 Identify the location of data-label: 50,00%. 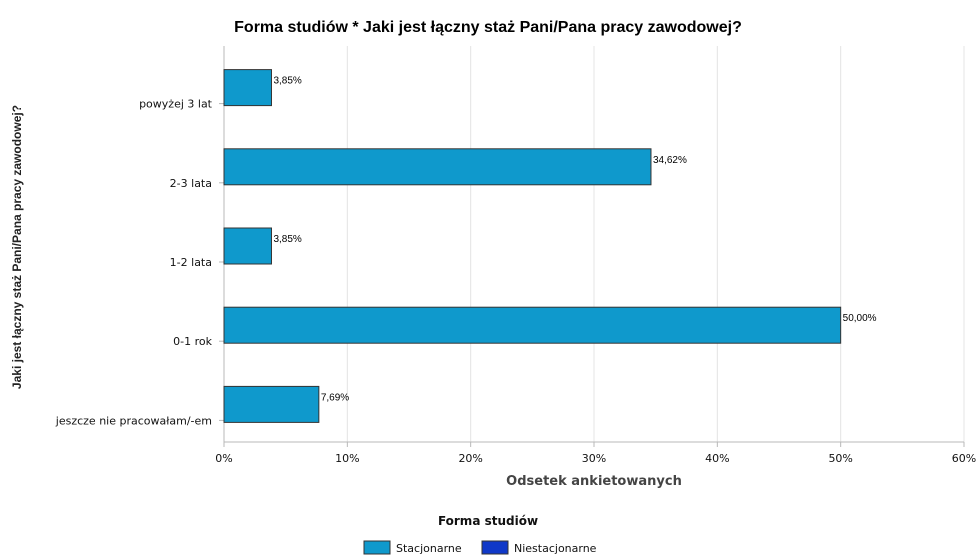
(860, 318).